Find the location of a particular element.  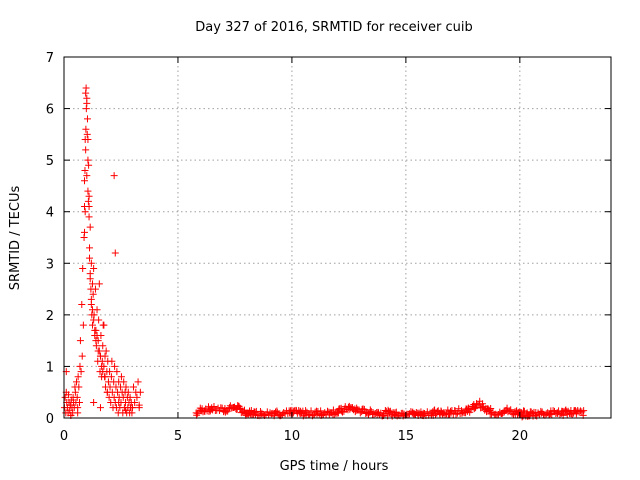

y-tick-label: 3 is located at coordinates (50, 264).